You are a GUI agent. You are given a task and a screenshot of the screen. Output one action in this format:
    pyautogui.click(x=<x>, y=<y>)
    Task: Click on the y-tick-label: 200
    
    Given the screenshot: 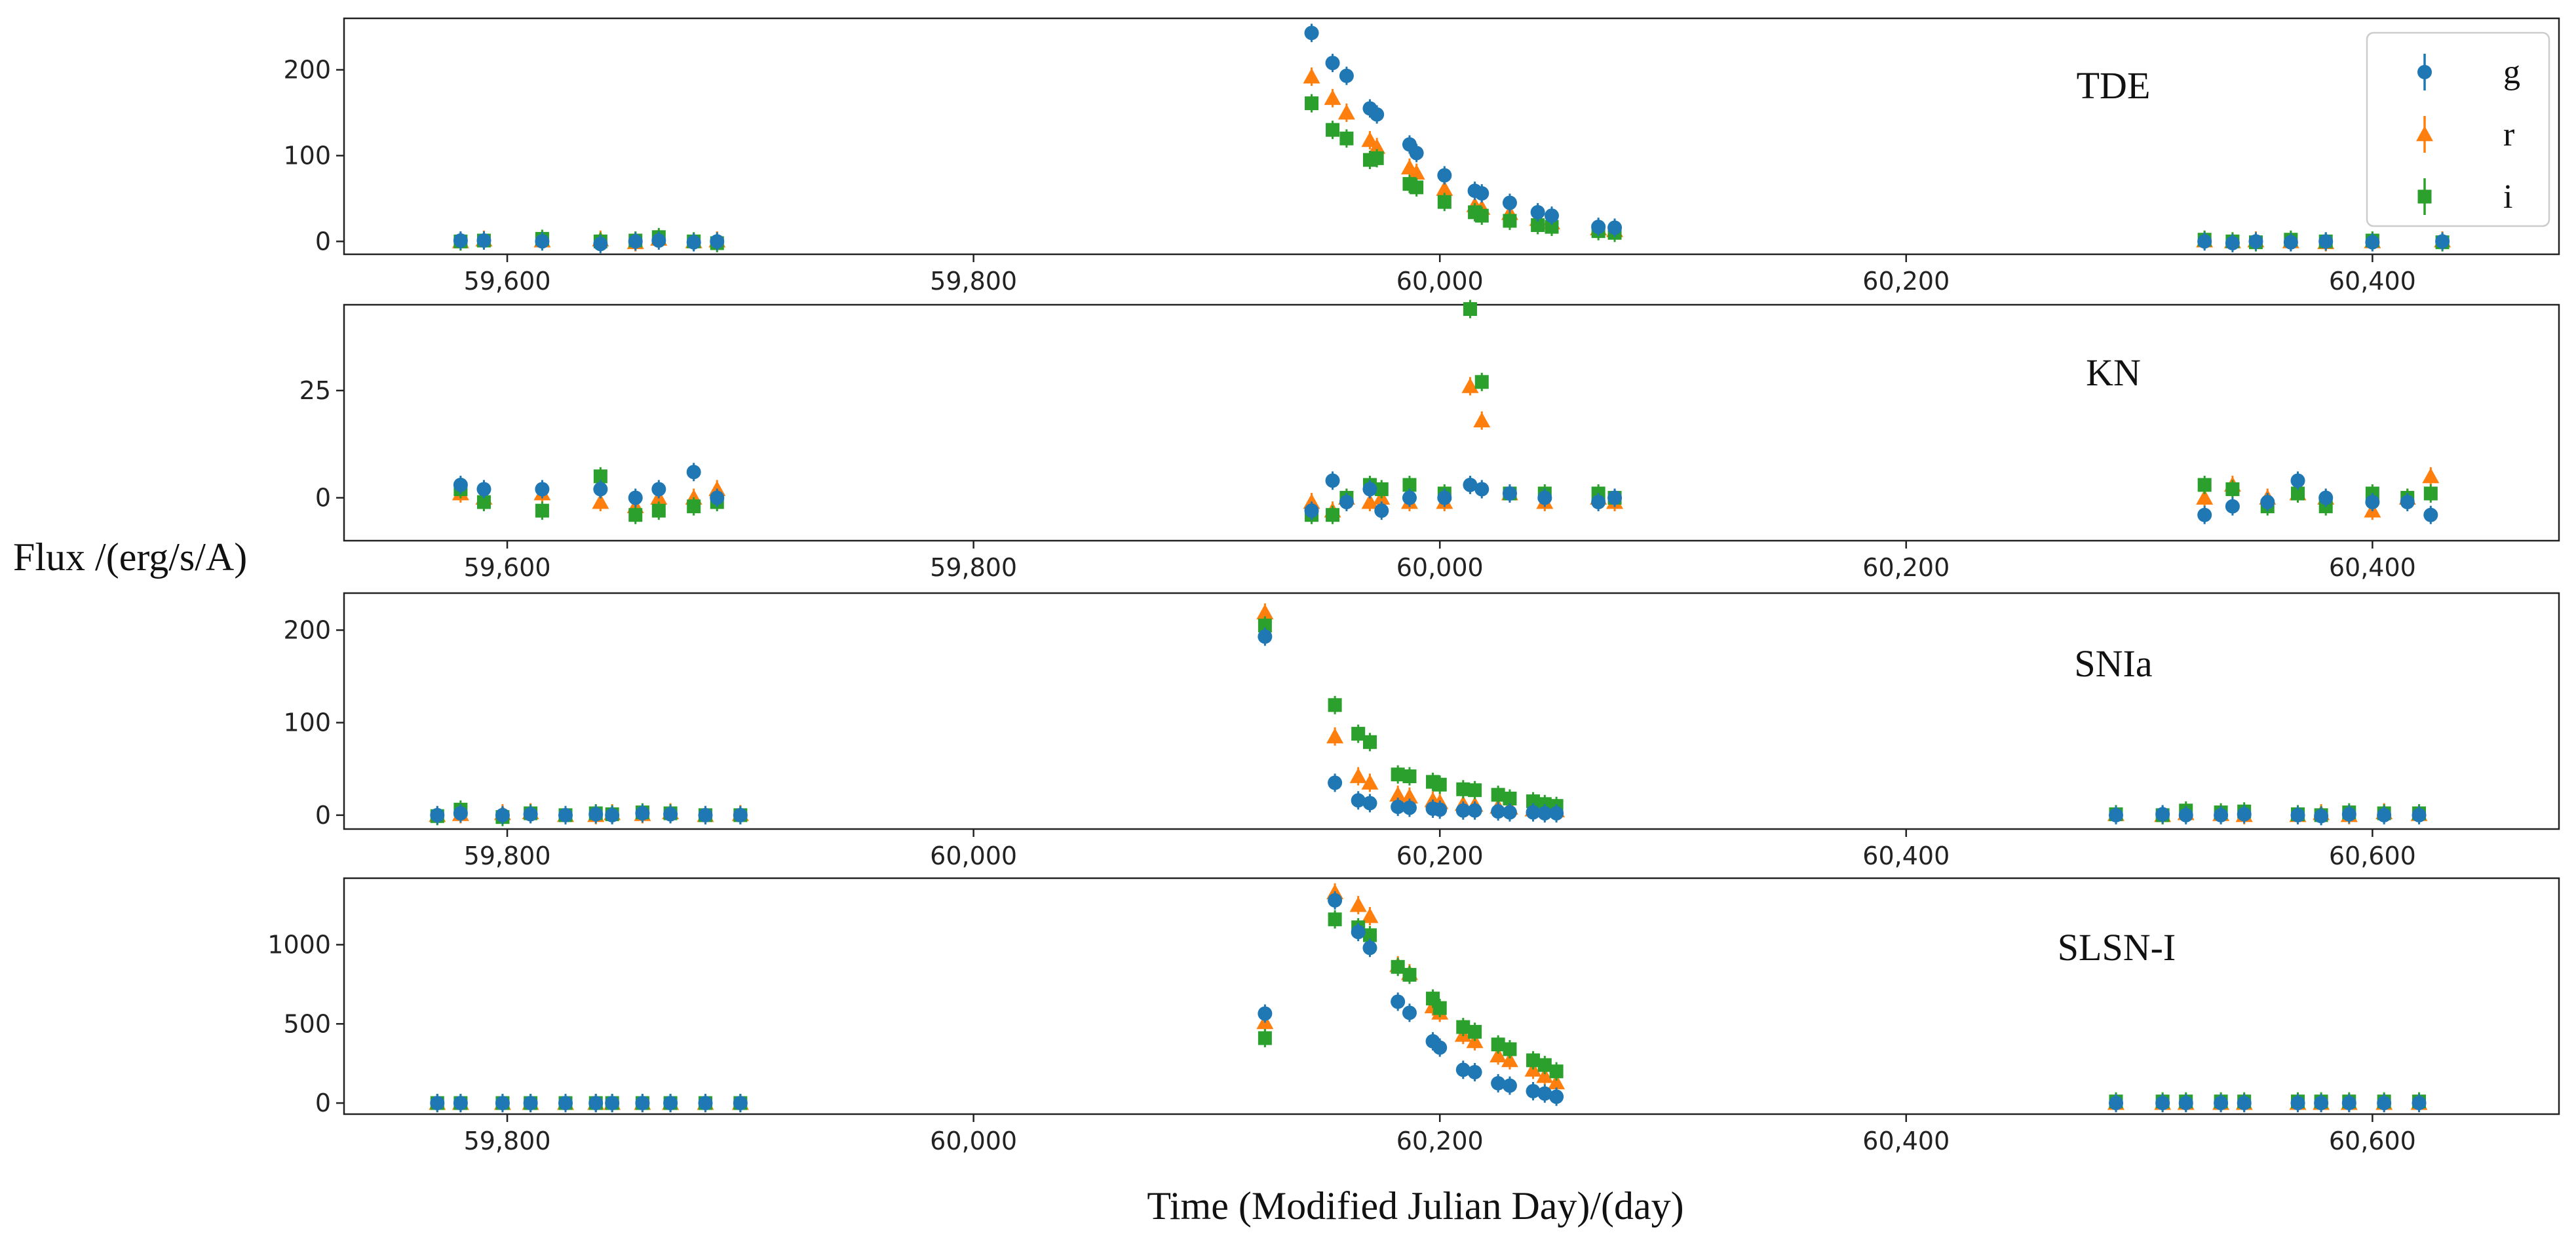 What is the action you would take?
    pyautogui.click(x=307, y=70)
    